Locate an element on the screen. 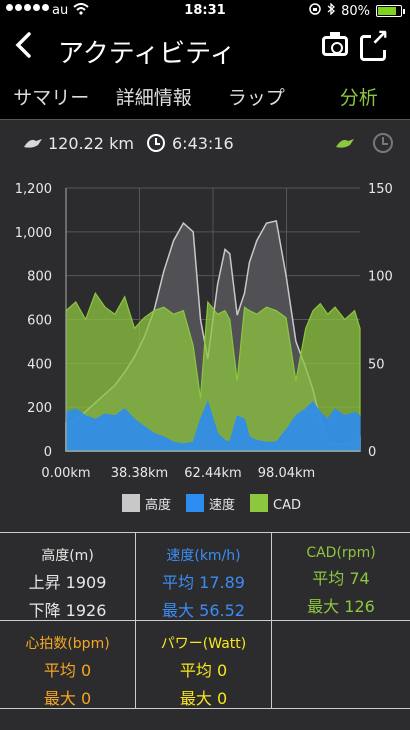 Image resolution: width=410 pixels, height=730 pixels. stat-speed-max: 最大 56.52 is located at coordinates (203, 610).